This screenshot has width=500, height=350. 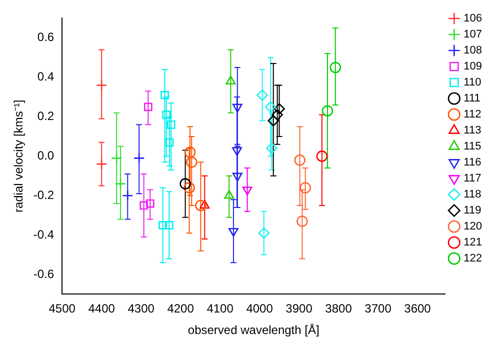 What do you see at coordinates (141, 309) in the screenshot?
I see `x-tick-label: 4300` at bounding box center [141, 309].